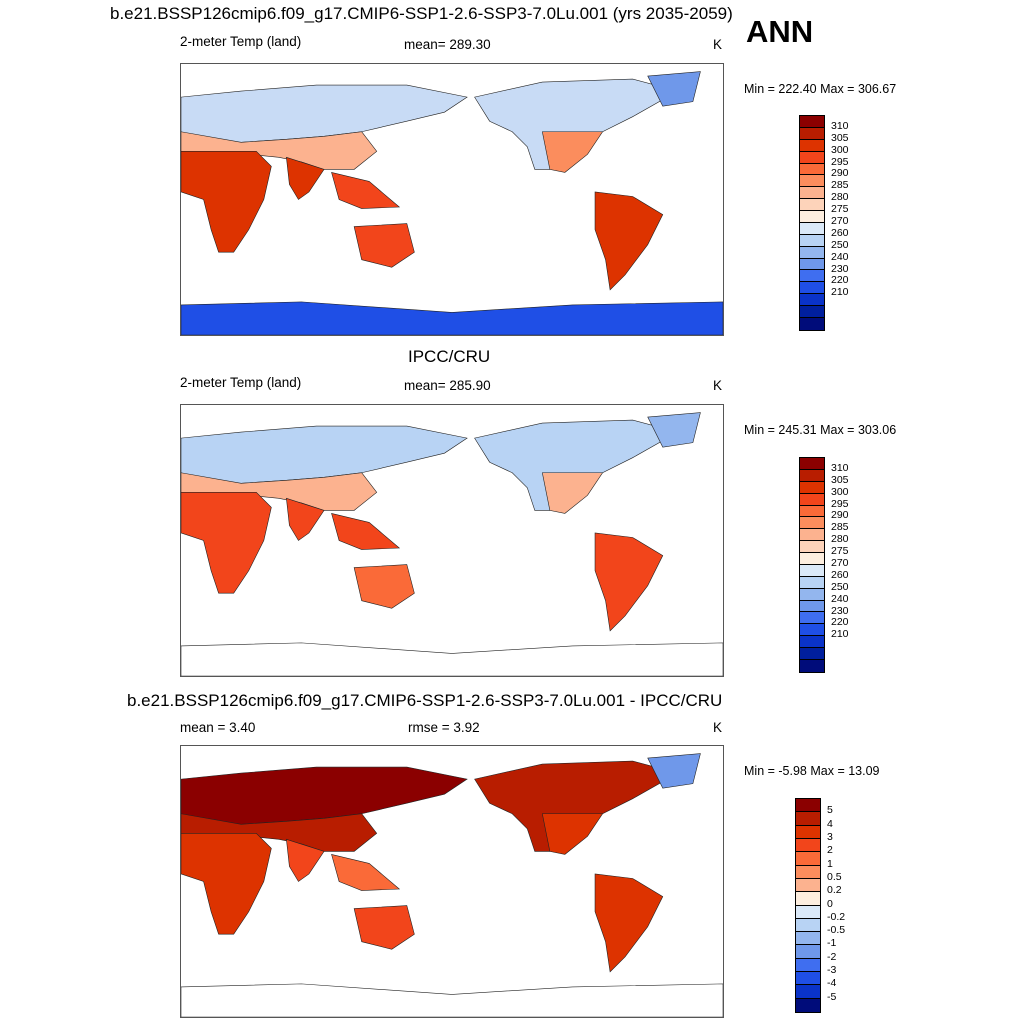  I want to click on panel2-colorbar-tick-label: 305, so click(840, 479).